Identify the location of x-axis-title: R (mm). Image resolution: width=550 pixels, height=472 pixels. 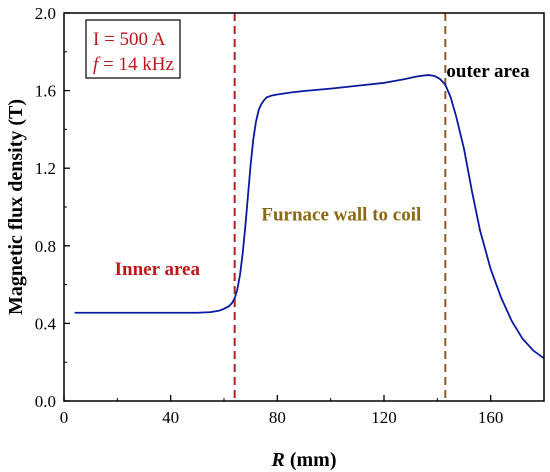
(304, 460).